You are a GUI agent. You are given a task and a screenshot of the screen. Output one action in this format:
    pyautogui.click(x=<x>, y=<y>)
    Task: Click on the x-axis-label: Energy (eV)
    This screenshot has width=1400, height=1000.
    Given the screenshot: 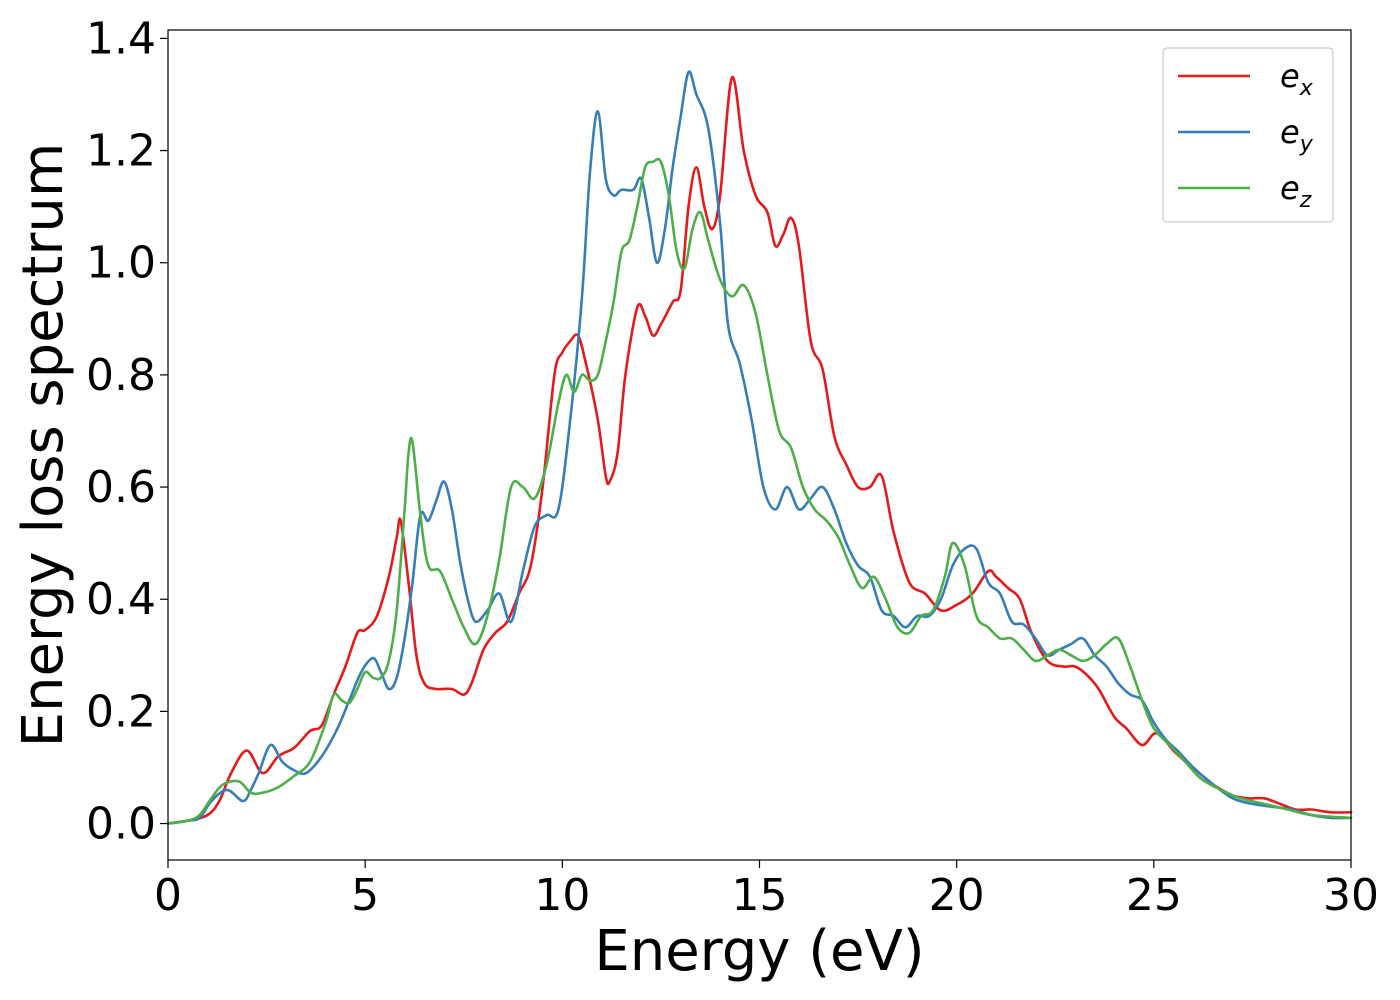 What is the action you would take?
    pyautogui.click(x=759, y=951)
    